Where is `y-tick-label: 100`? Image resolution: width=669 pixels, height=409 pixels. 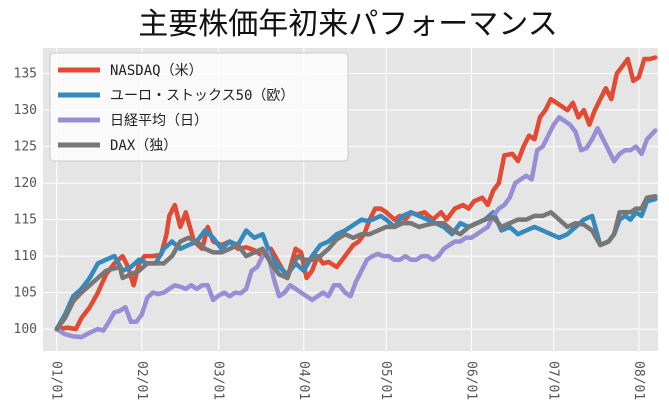
y-tick-label: 100 is located at coordinates (25, 329).